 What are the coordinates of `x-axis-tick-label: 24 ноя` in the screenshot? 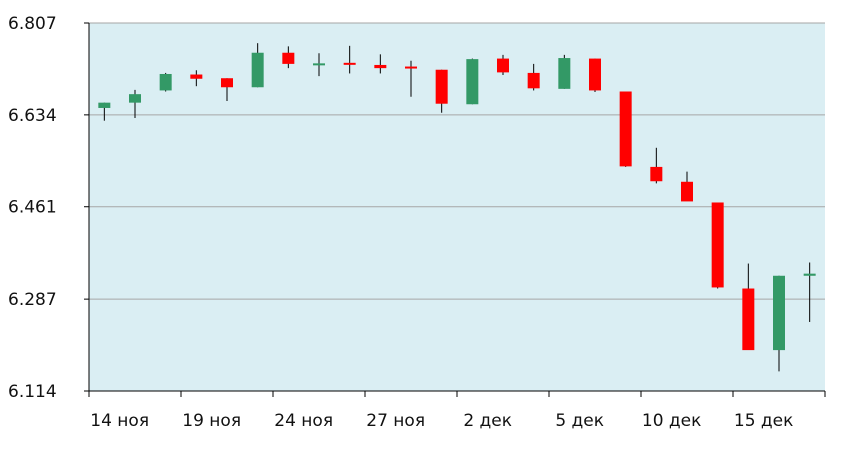 It's located at (303, 421).